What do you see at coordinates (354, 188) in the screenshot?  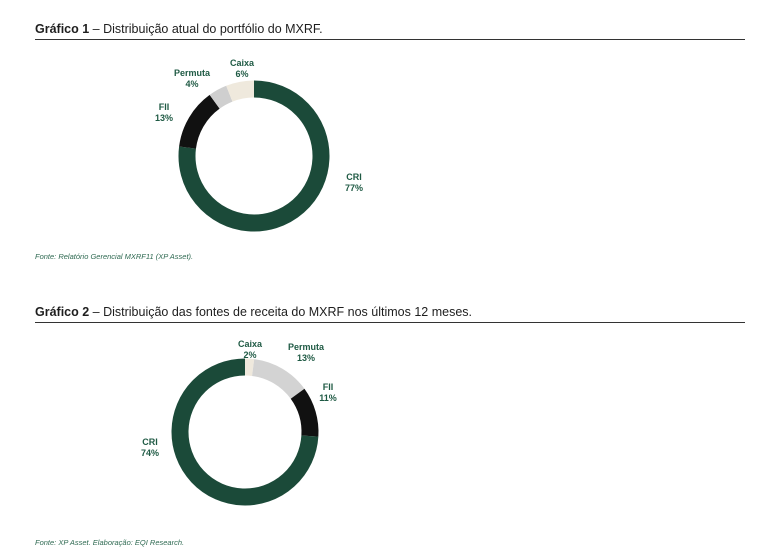 I see `value-cri: 77%` at bounding box center [354, 188].